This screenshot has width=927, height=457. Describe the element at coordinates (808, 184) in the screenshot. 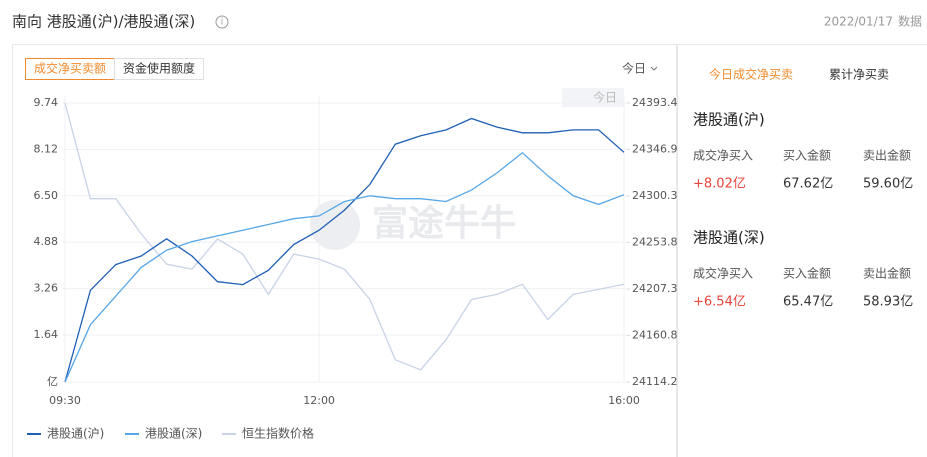

I see `column-value: 67.62亿` at that location.